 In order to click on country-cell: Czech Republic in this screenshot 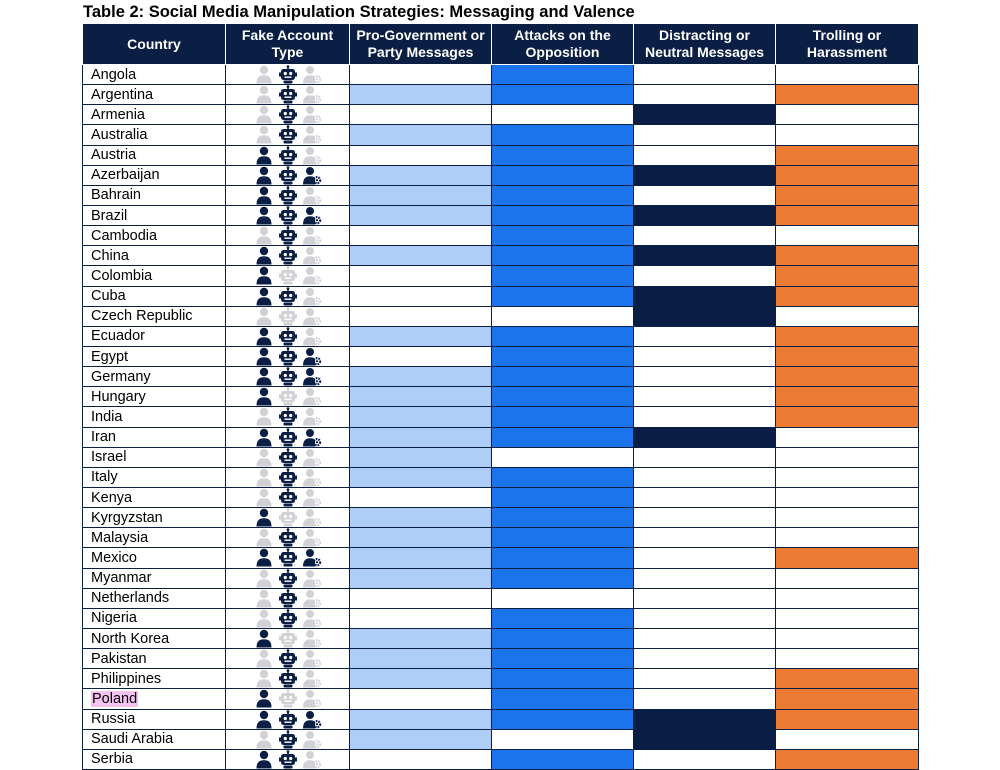, I will do `click(154, 316)`.